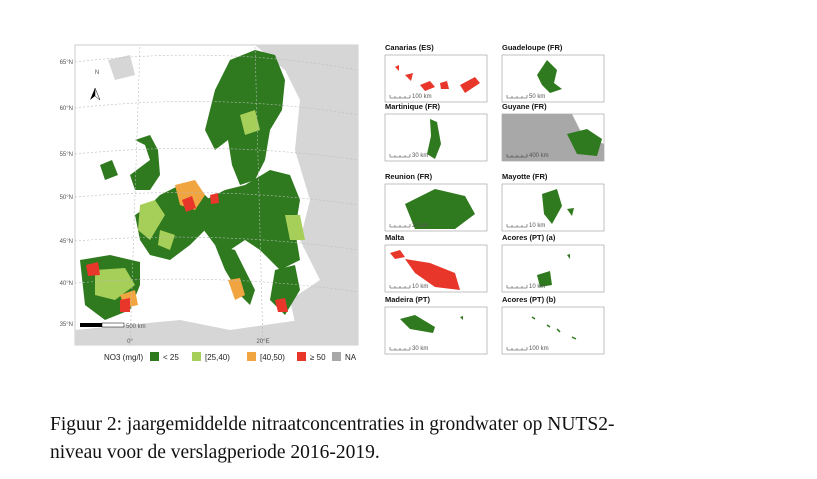 The width and height of the screenshot is (817, 479). I want to click on inset-title: Guyane (FR), so click(524, 106).